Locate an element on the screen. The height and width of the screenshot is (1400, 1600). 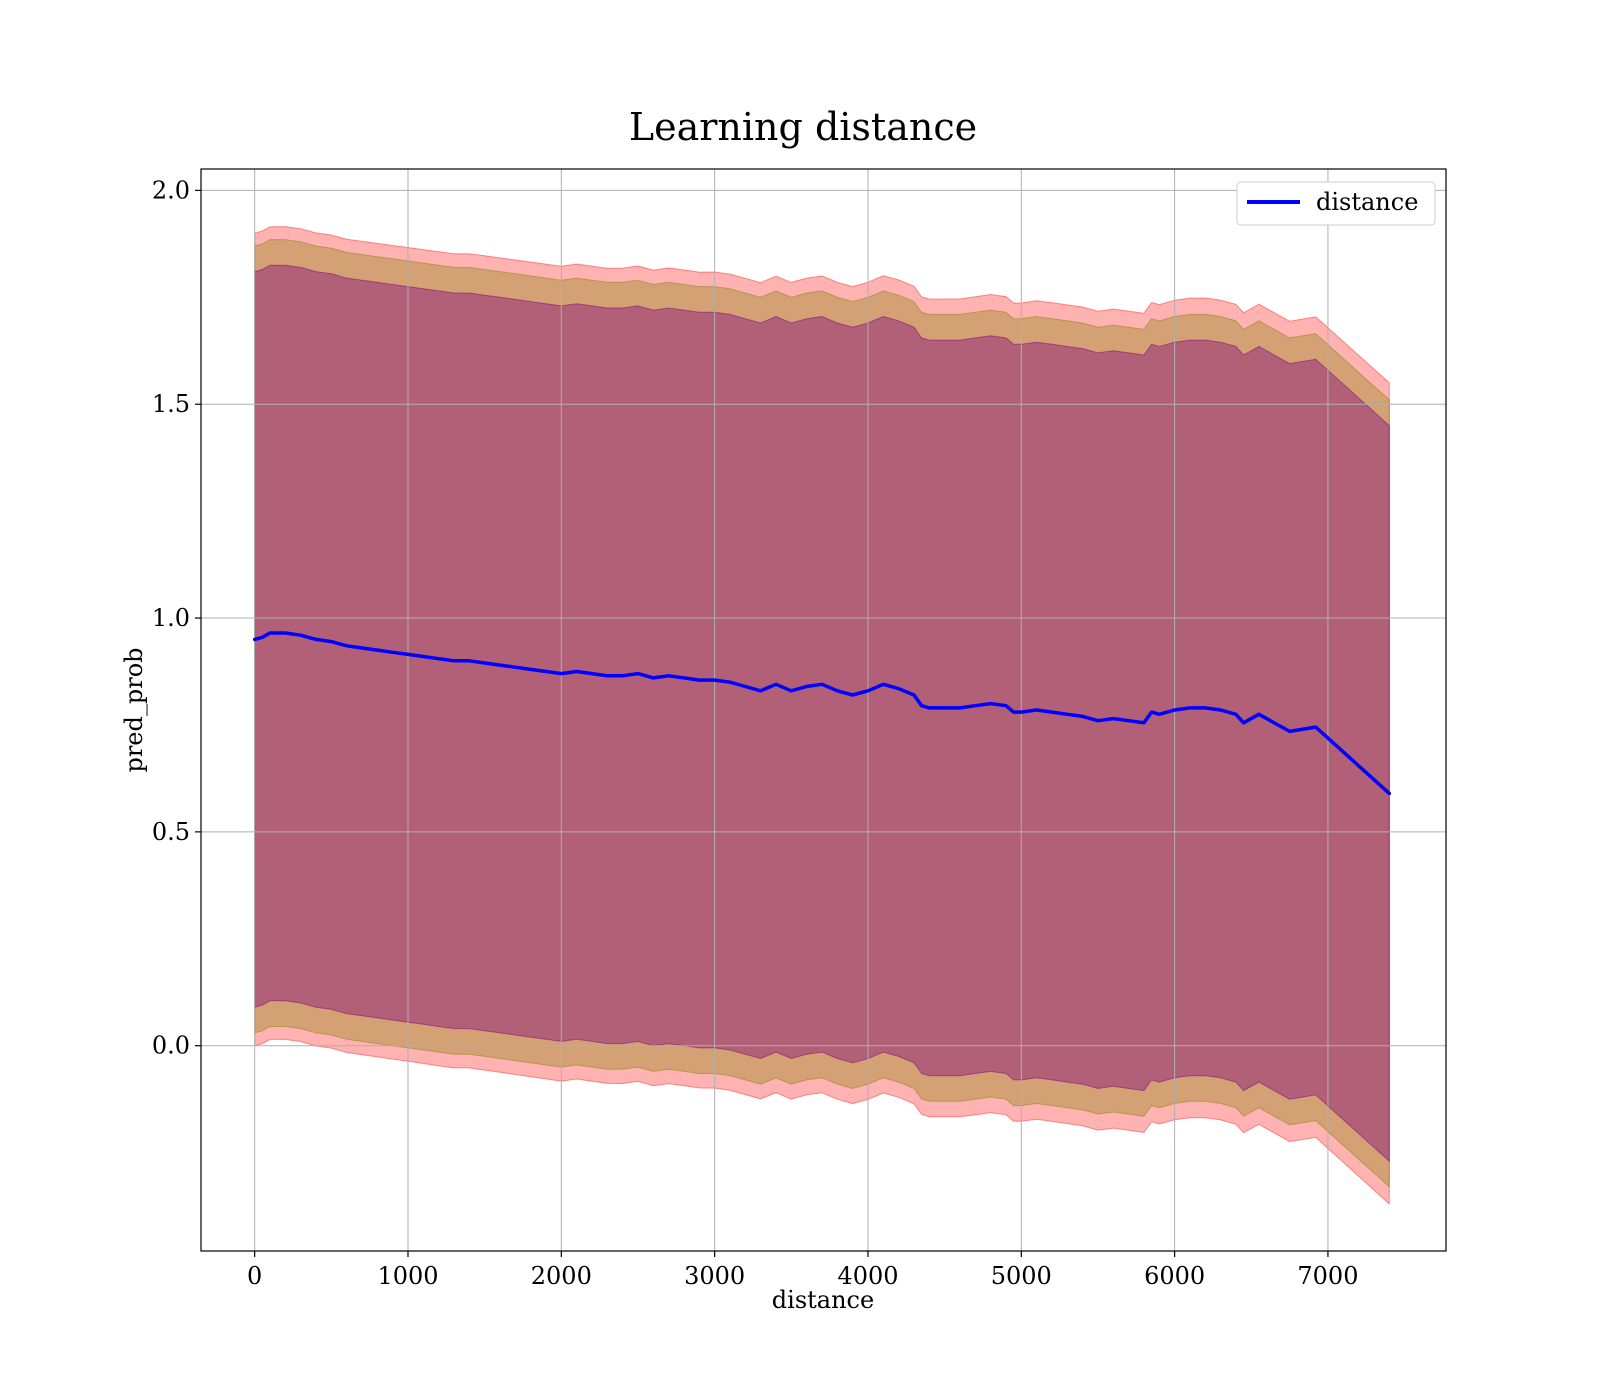
x-tick-label: 2000 is located at coordinates (561, 1276).